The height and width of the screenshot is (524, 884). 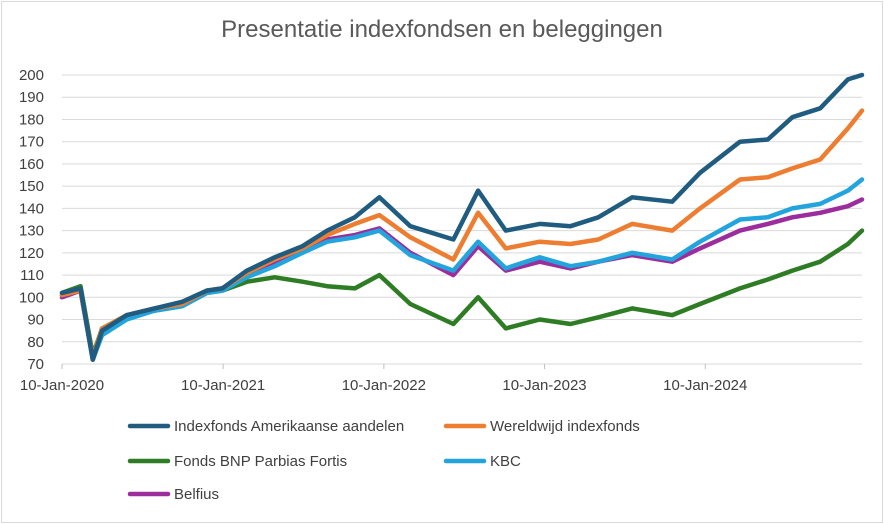 What do you see at coordinates (544, 385) in the screenshot?
I see `x-tick-label: 10-Jan-2023` at bounding box center [544, 385].